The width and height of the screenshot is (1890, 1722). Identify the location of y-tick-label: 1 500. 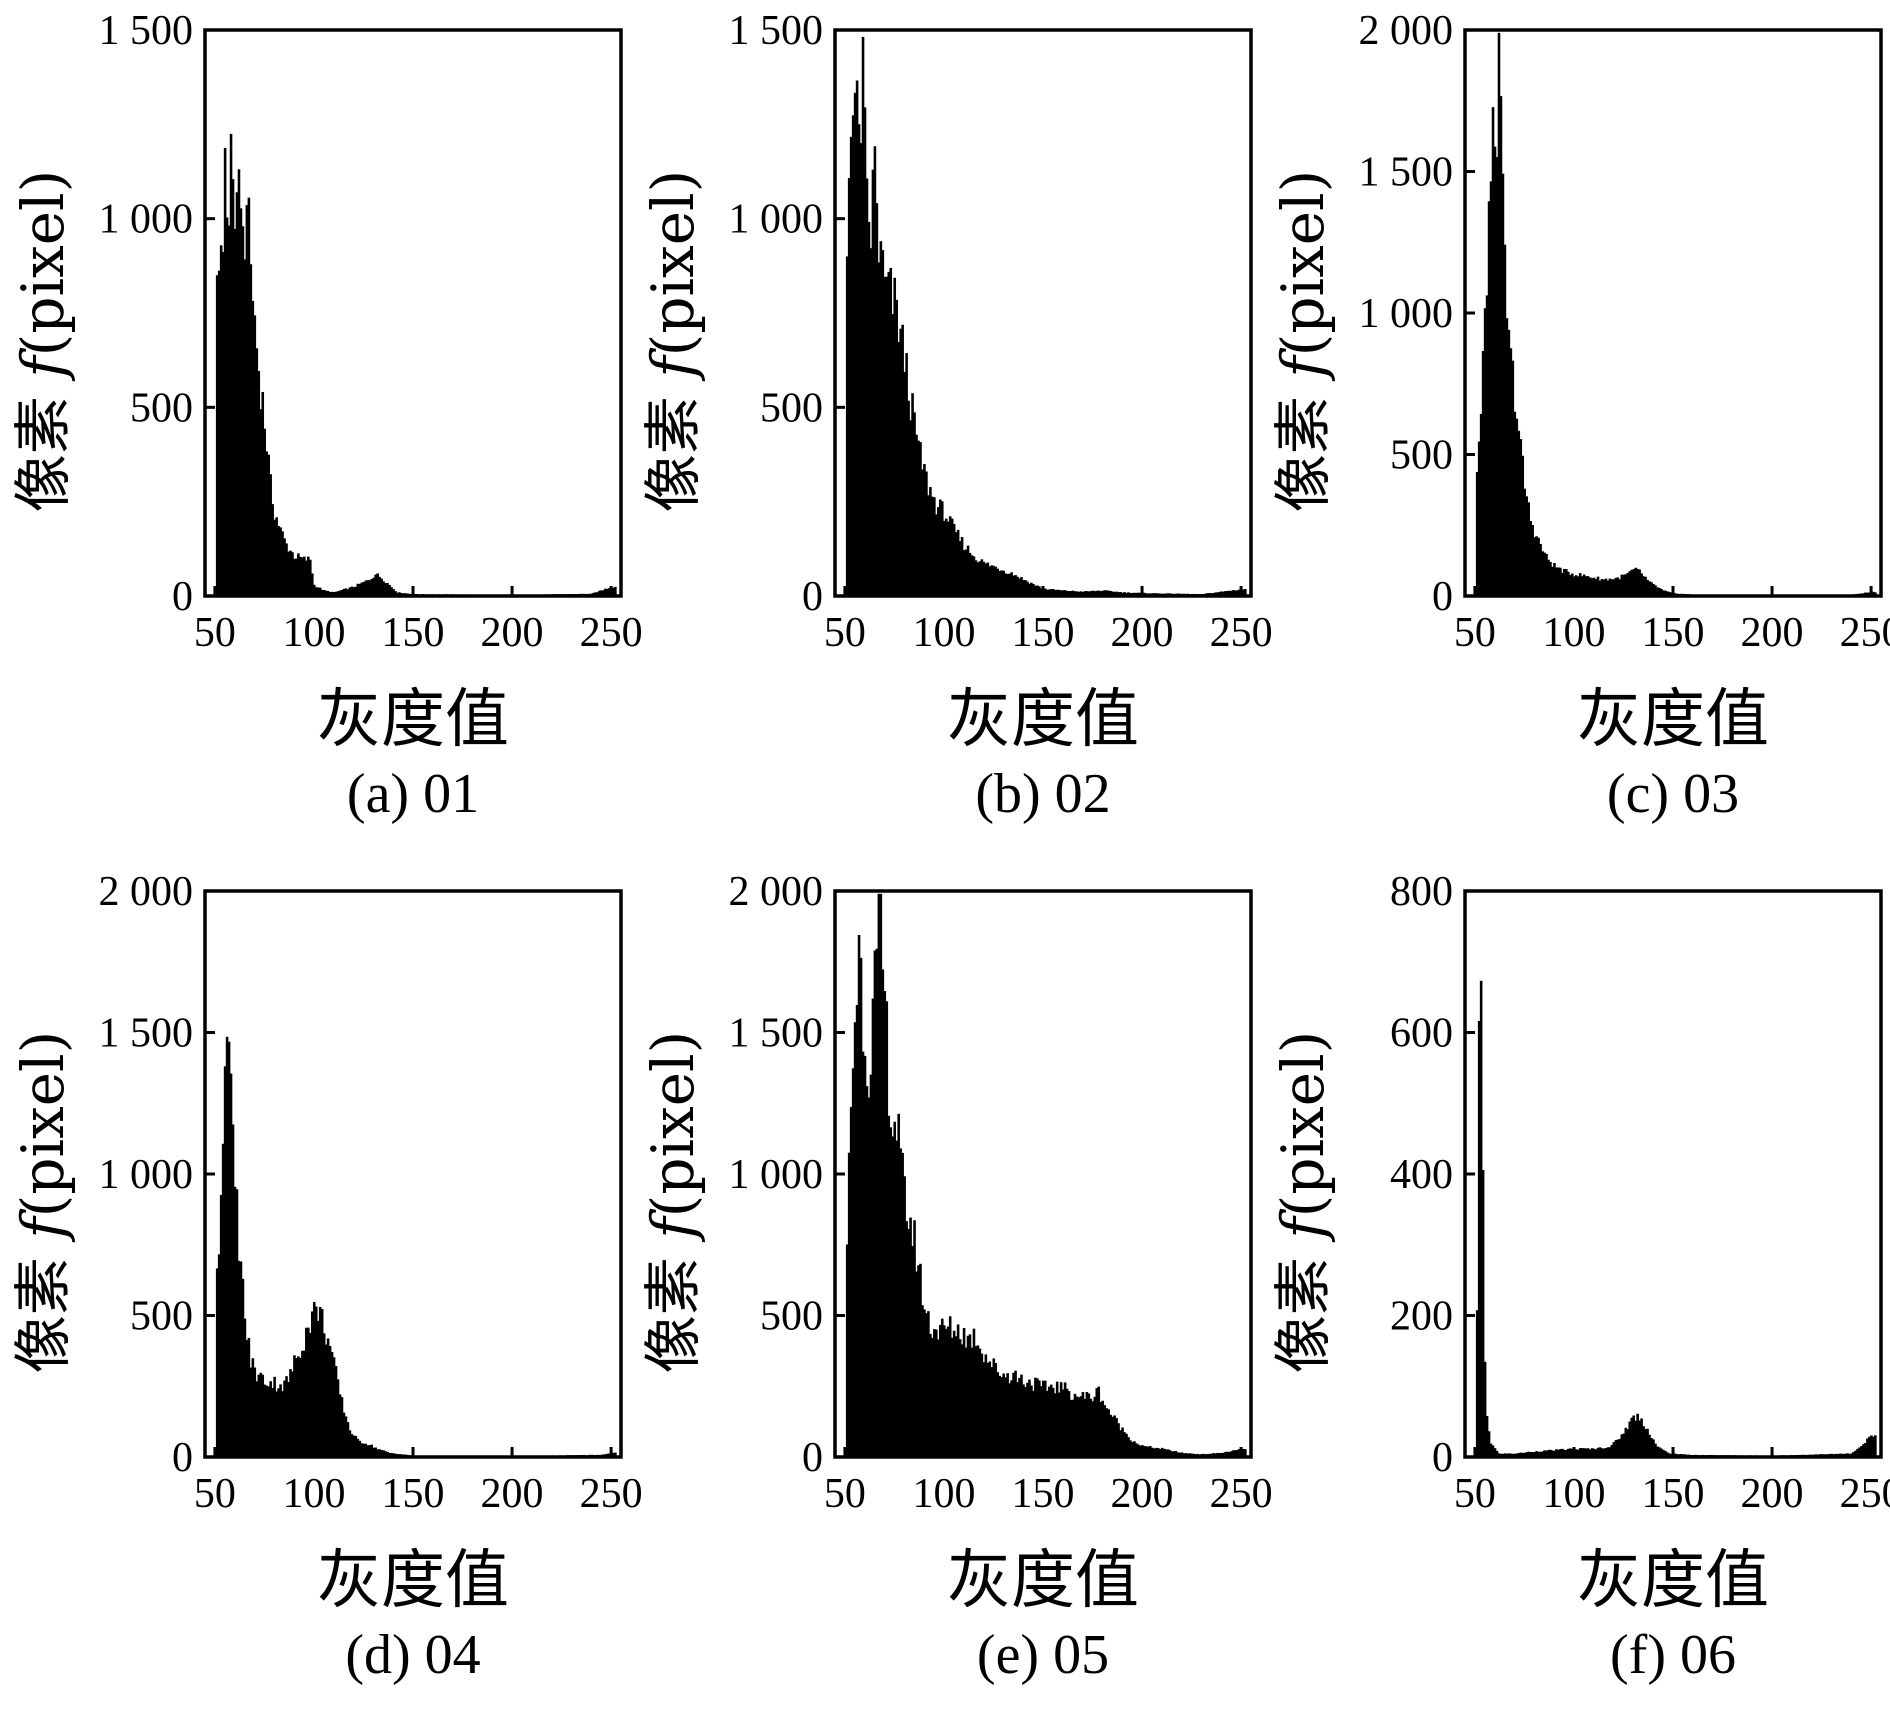
(776, 1034).